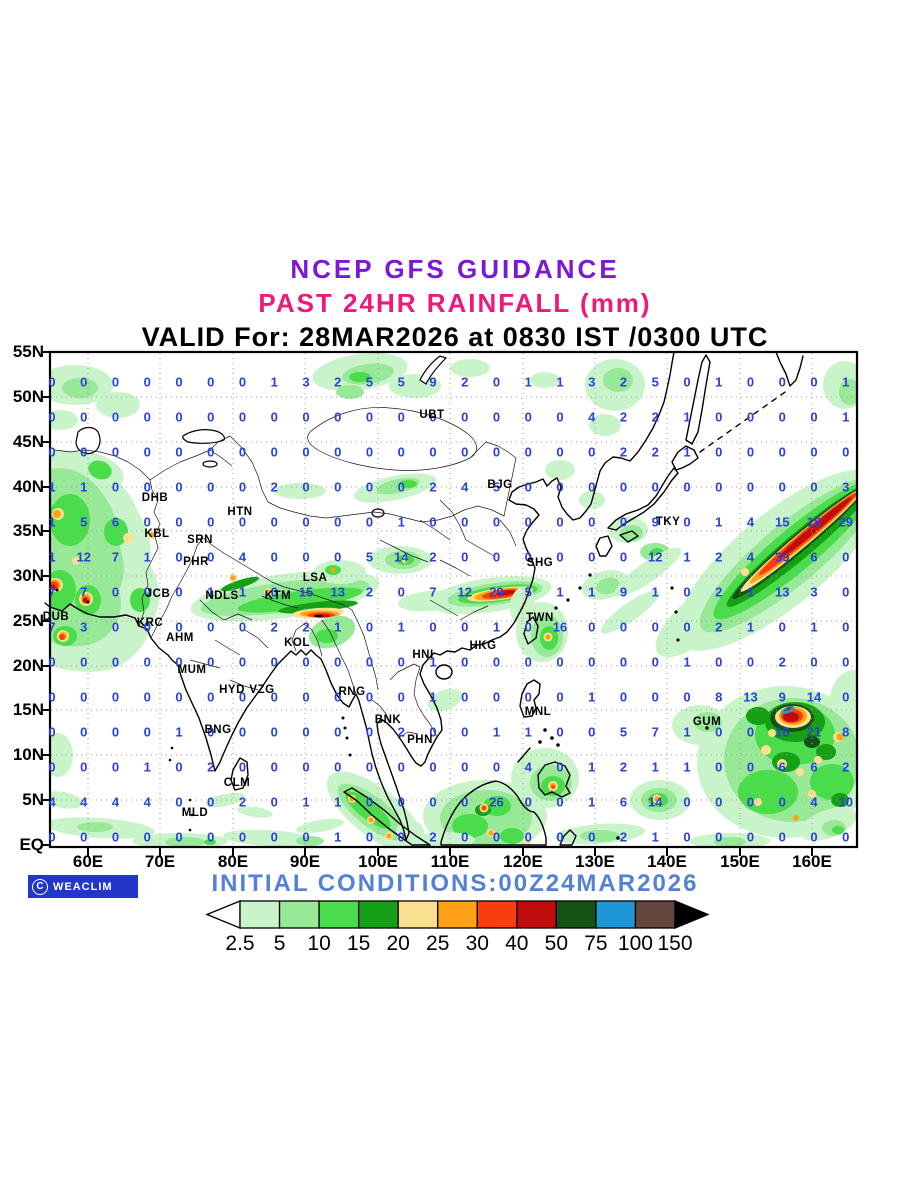  What do you see at coordinates (115, 522) in the screenshot?
I see `grid-value: 6` at bounding box center [115, 522].